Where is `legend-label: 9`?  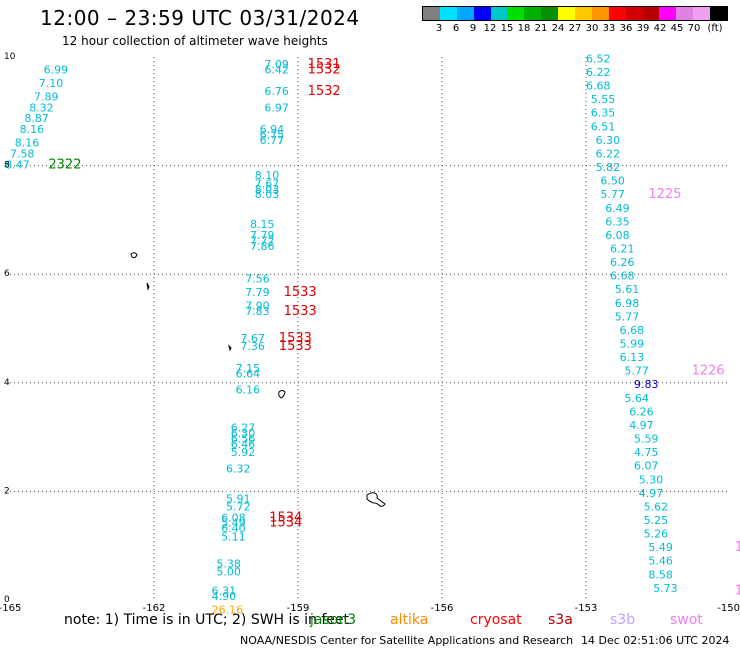
legend-label: 9 is located at coordinates (473, 28).